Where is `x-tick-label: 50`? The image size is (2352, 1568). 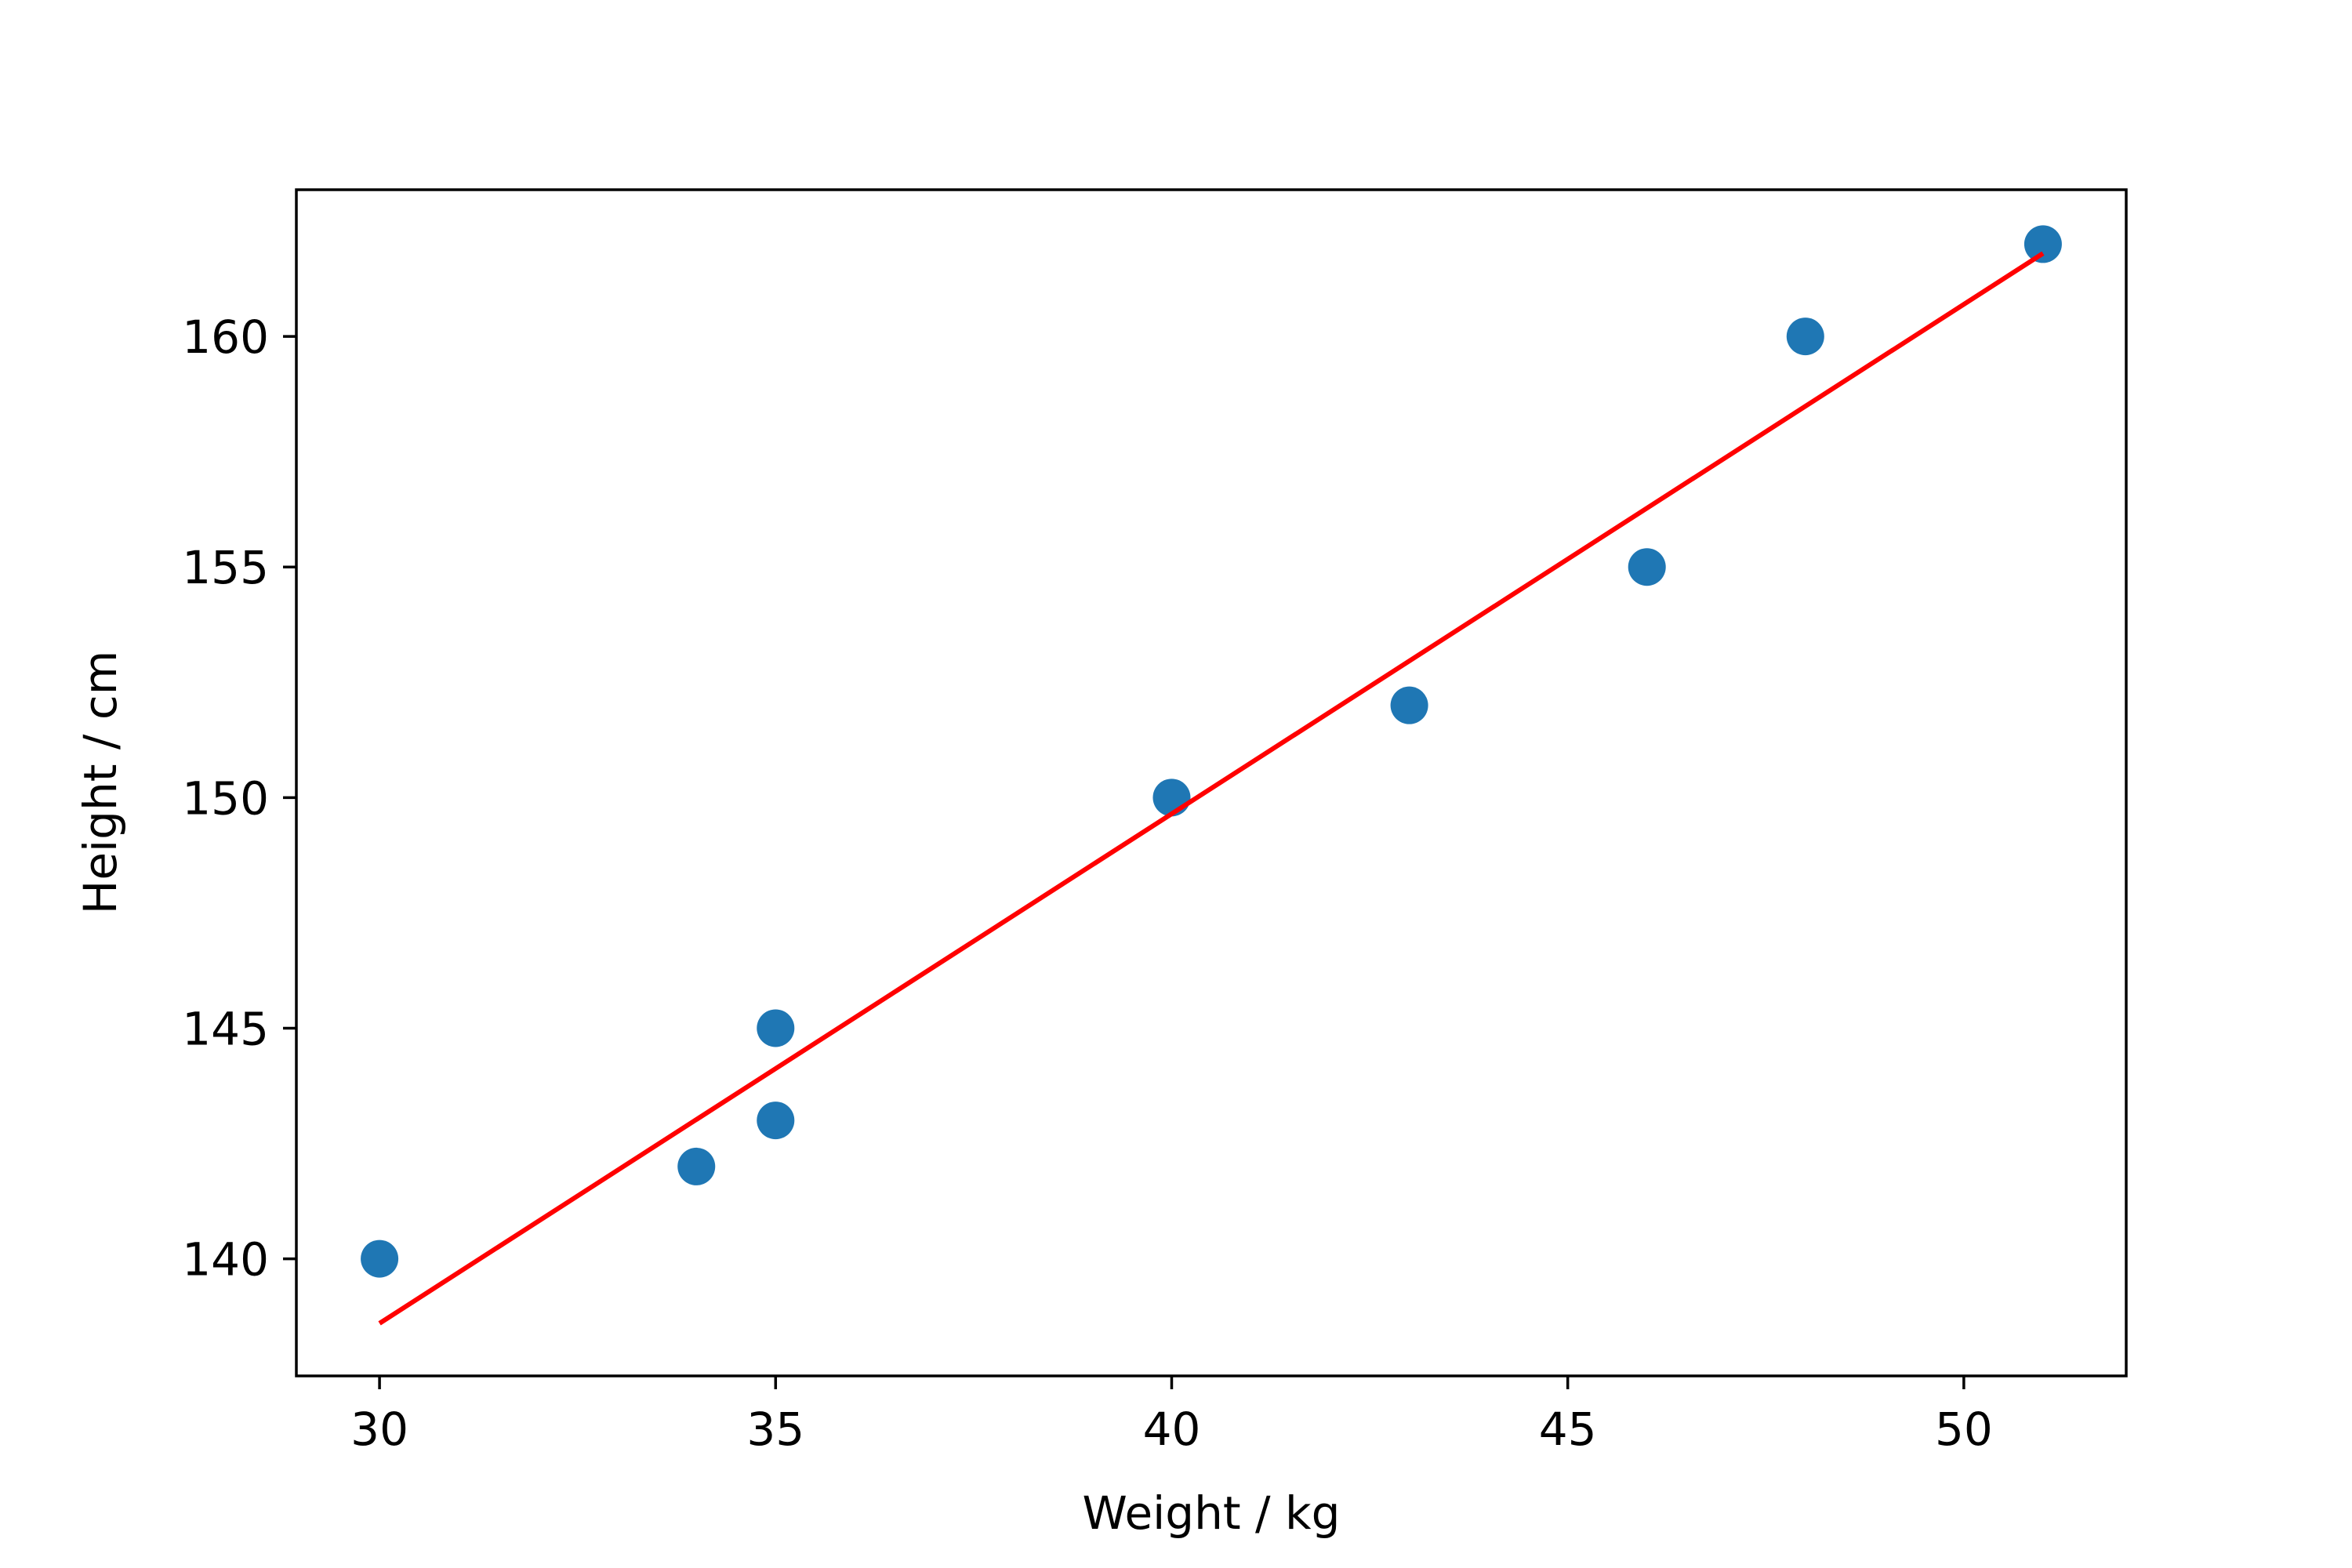
x-tick-label: 50 is located at coordinates (1964, 1429).